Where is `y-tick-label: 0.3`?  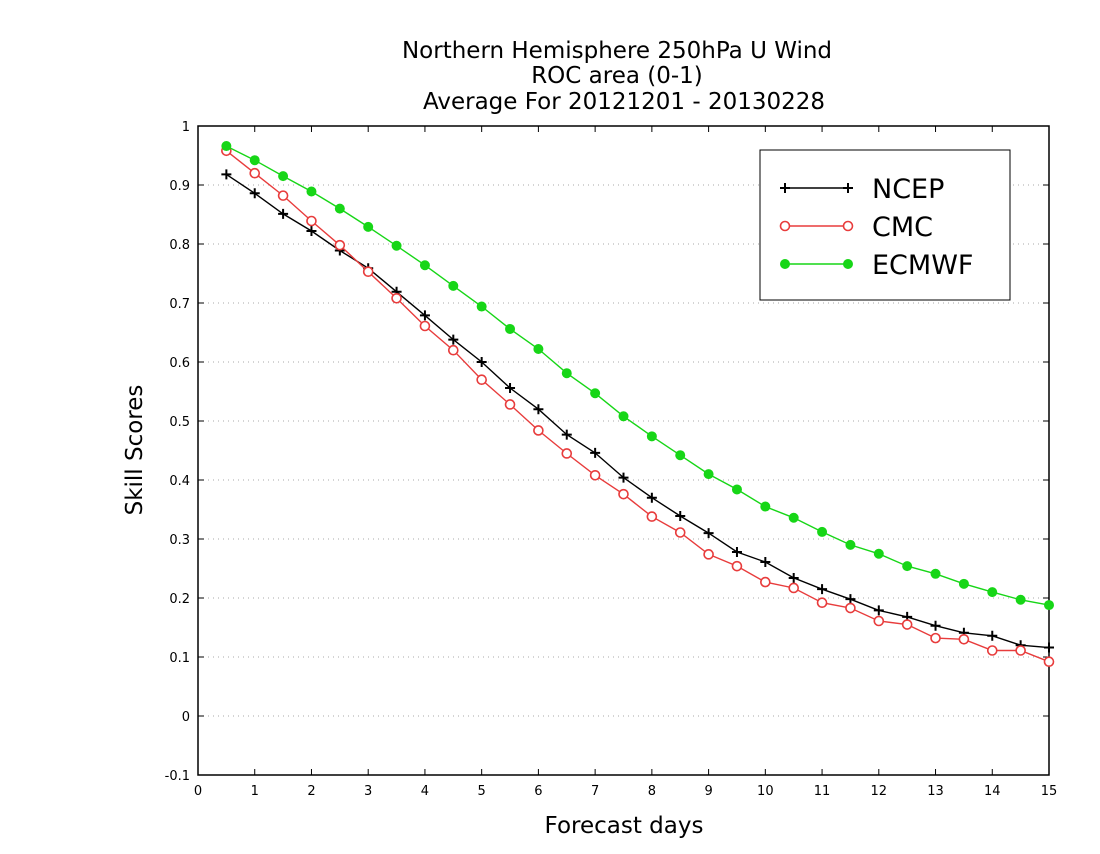 y-tick-label: 0.3 is located at coordinates (179, 540).